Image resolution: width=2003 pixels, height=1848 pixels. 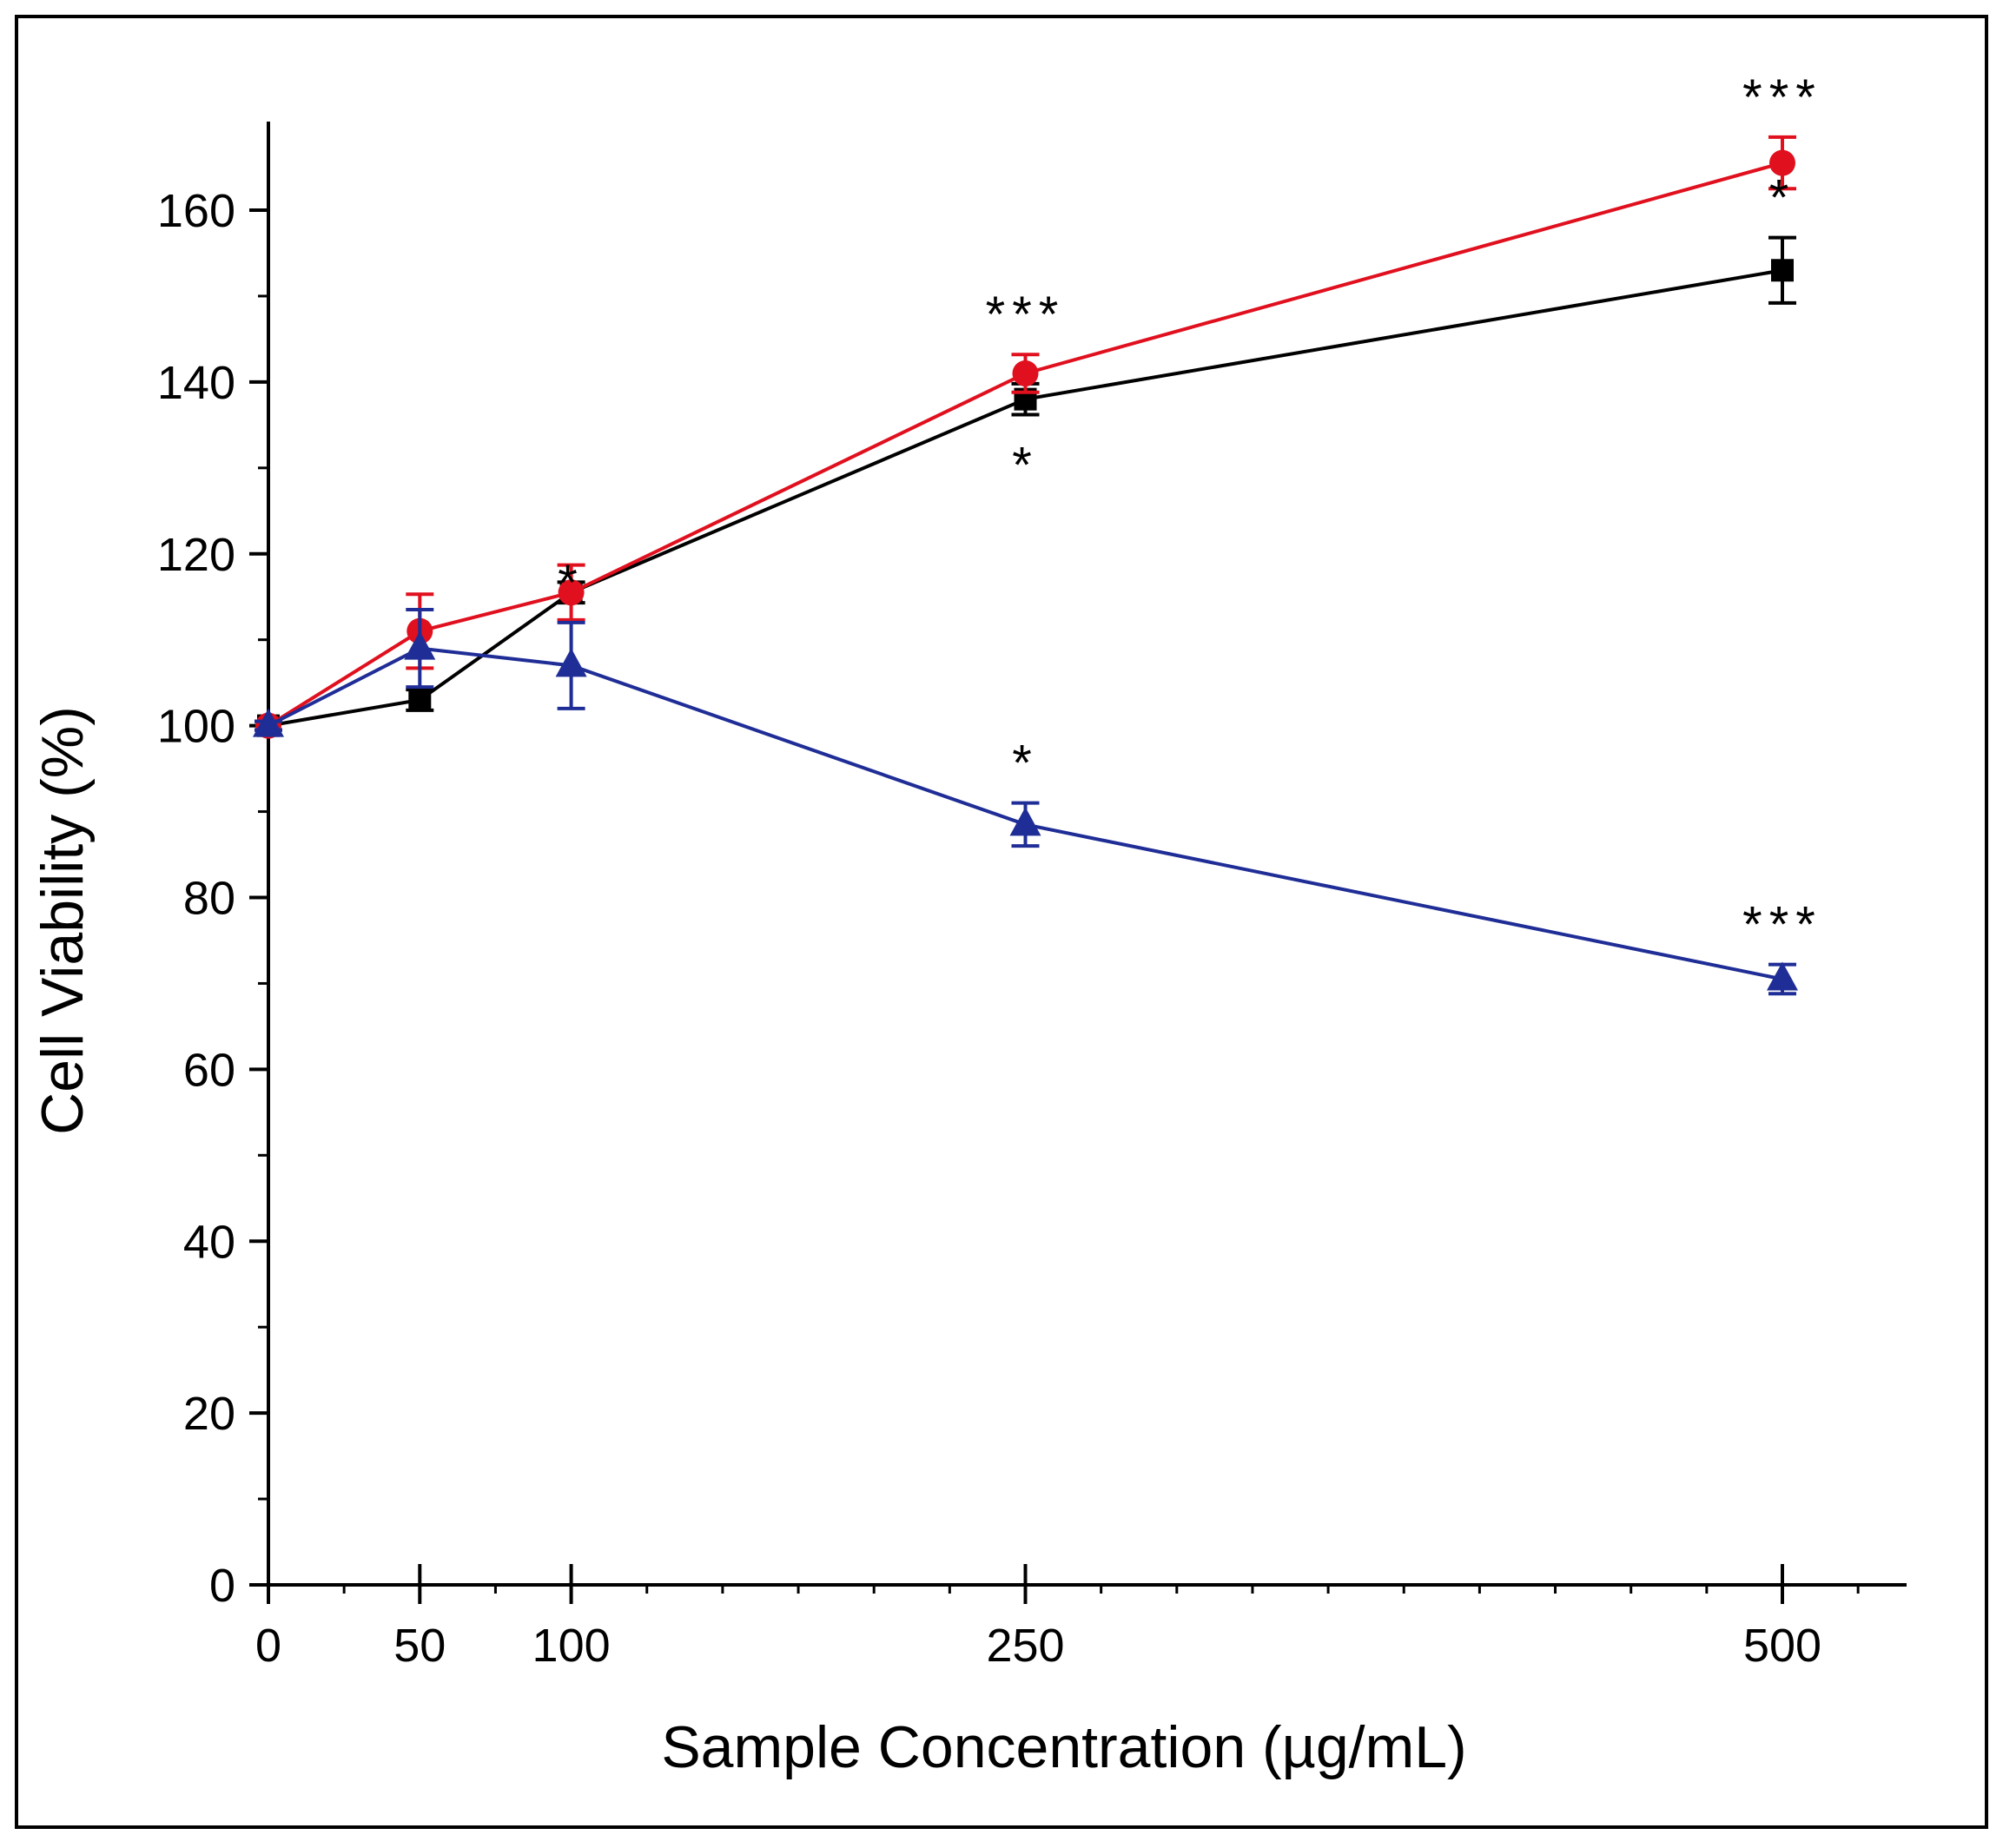 What do you see at coordinates (63, 921) in the screenshot?
I see `y-axis-label: Cell Viability (%)` at bounding box center [63, 921].